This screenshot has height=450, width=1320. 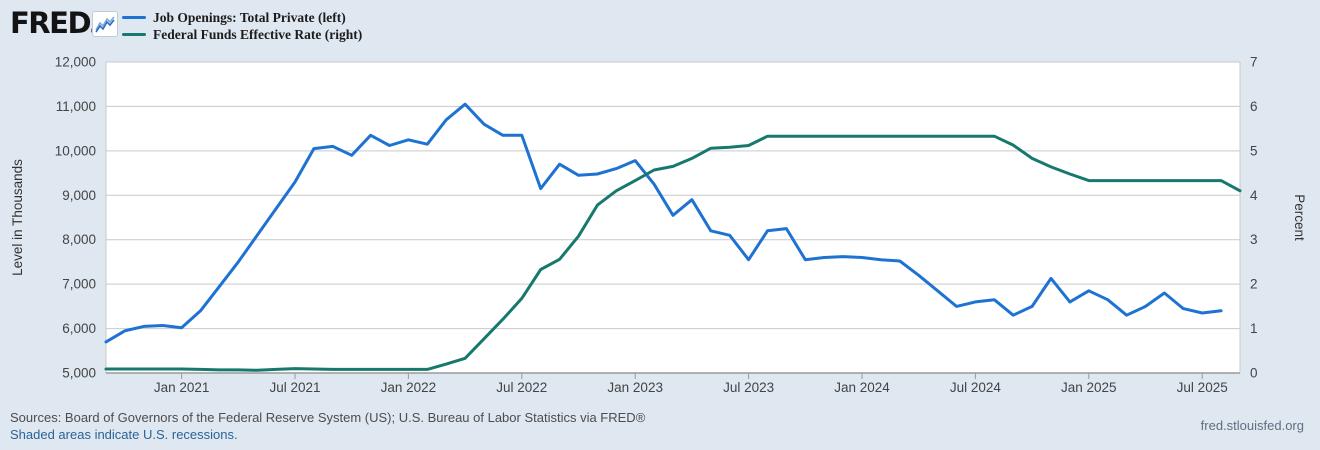 What do you see at coordinates (1254, 239) in the screenshot?
I see `right-axis-tick-label: 3` at bounding box center [1254, 239].